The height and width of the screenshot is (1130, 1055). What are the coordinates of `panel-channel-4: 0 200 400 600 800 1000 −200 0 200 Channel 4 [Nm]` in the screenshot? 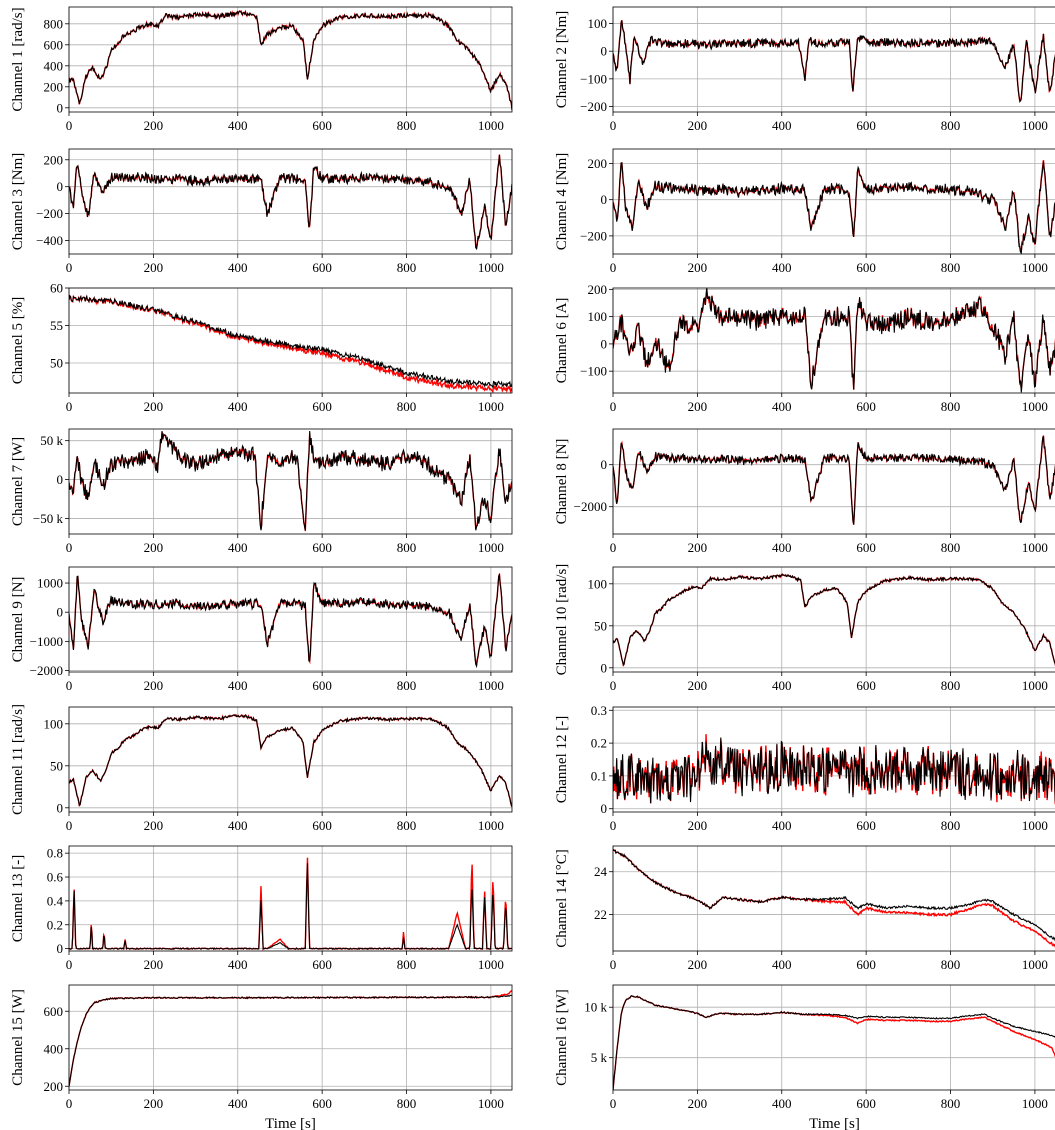 It's located at (804, 211).